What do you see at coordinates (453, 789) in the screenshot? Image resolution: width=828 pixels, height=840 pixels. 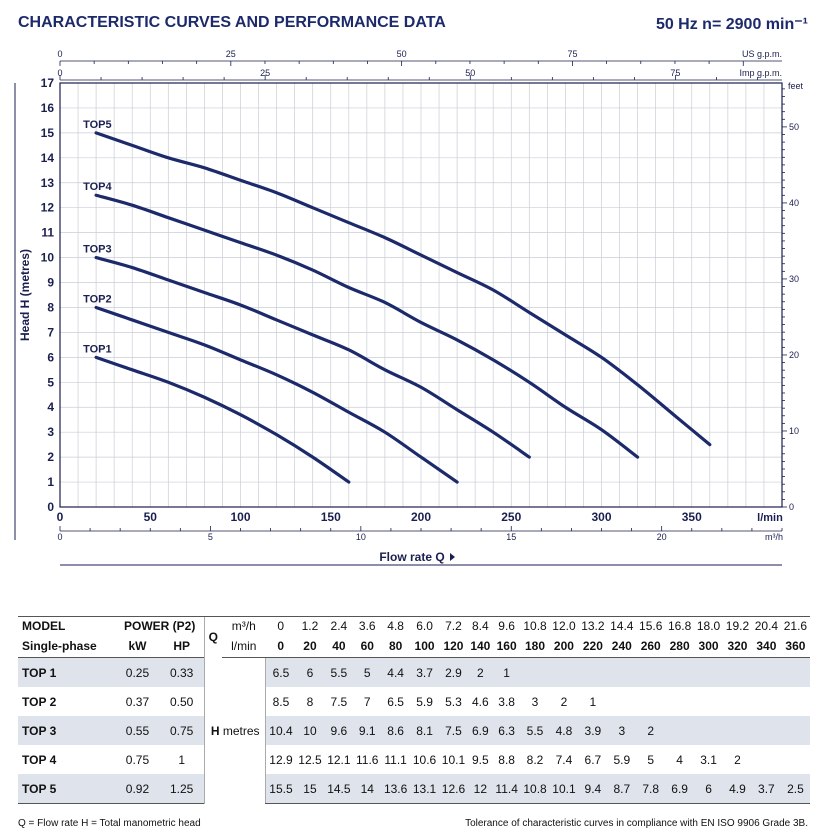 I see `head-value: 12.6` at bounding box center [453, 789].